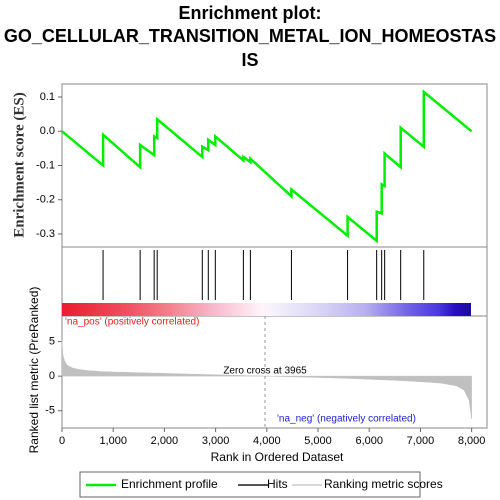  I want to click on legend-label: Enrichment profile, so click(169, 484).